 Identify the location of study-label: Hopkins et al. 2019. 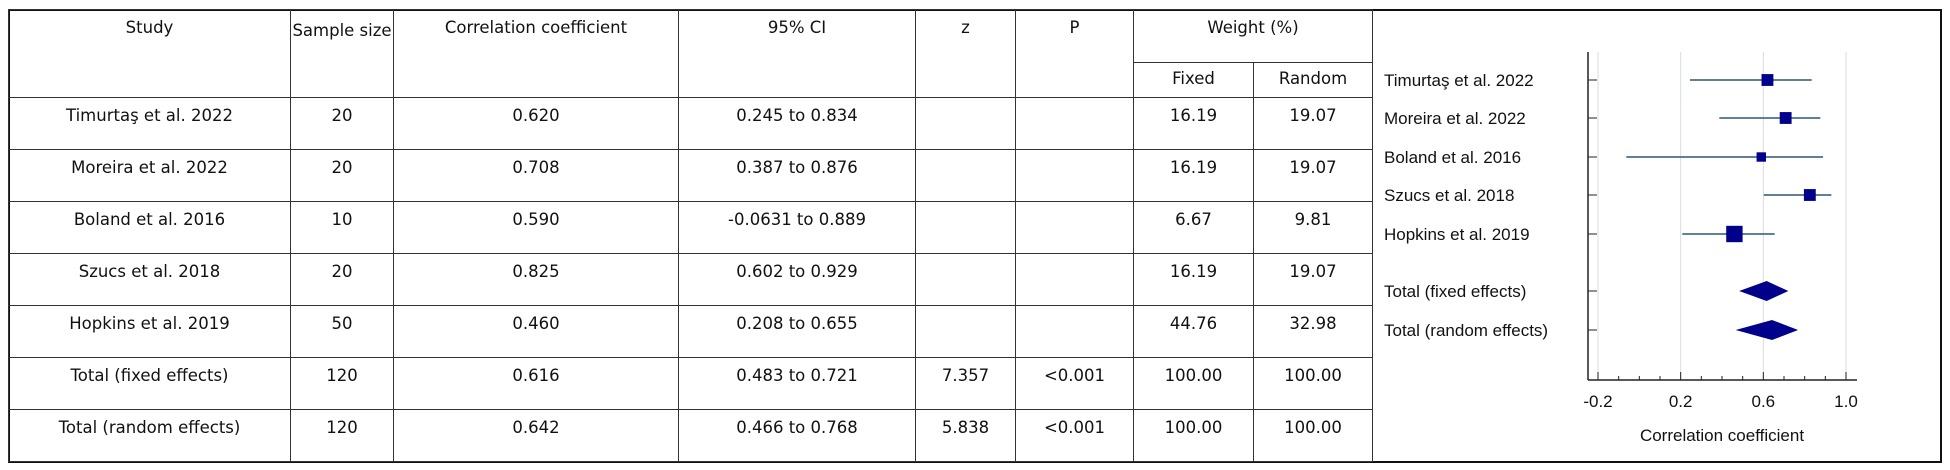
(1457, 234).